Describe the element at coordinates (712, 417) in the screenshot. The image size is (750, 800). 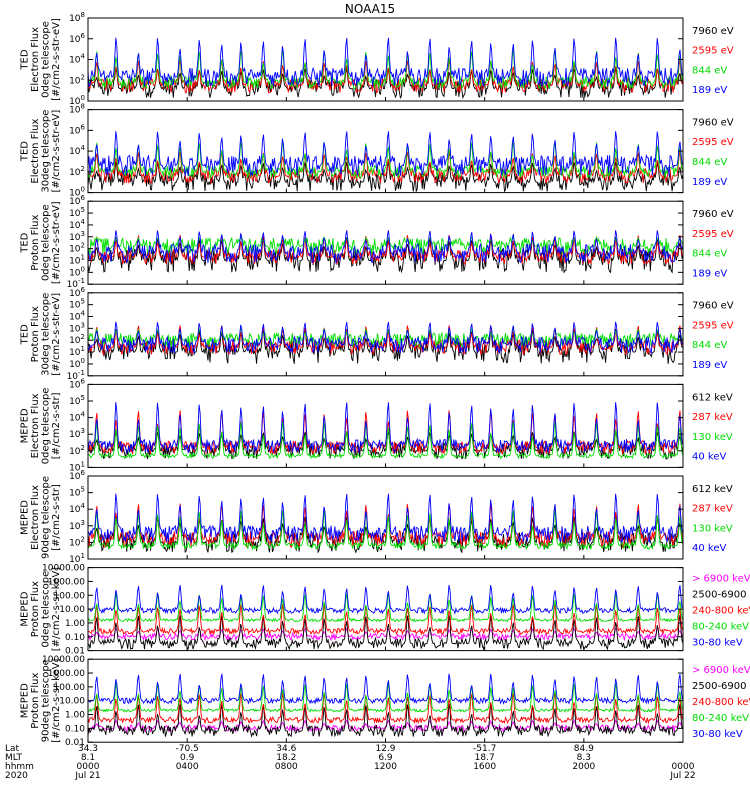
I see `legend-label: 287 keV` at that location.